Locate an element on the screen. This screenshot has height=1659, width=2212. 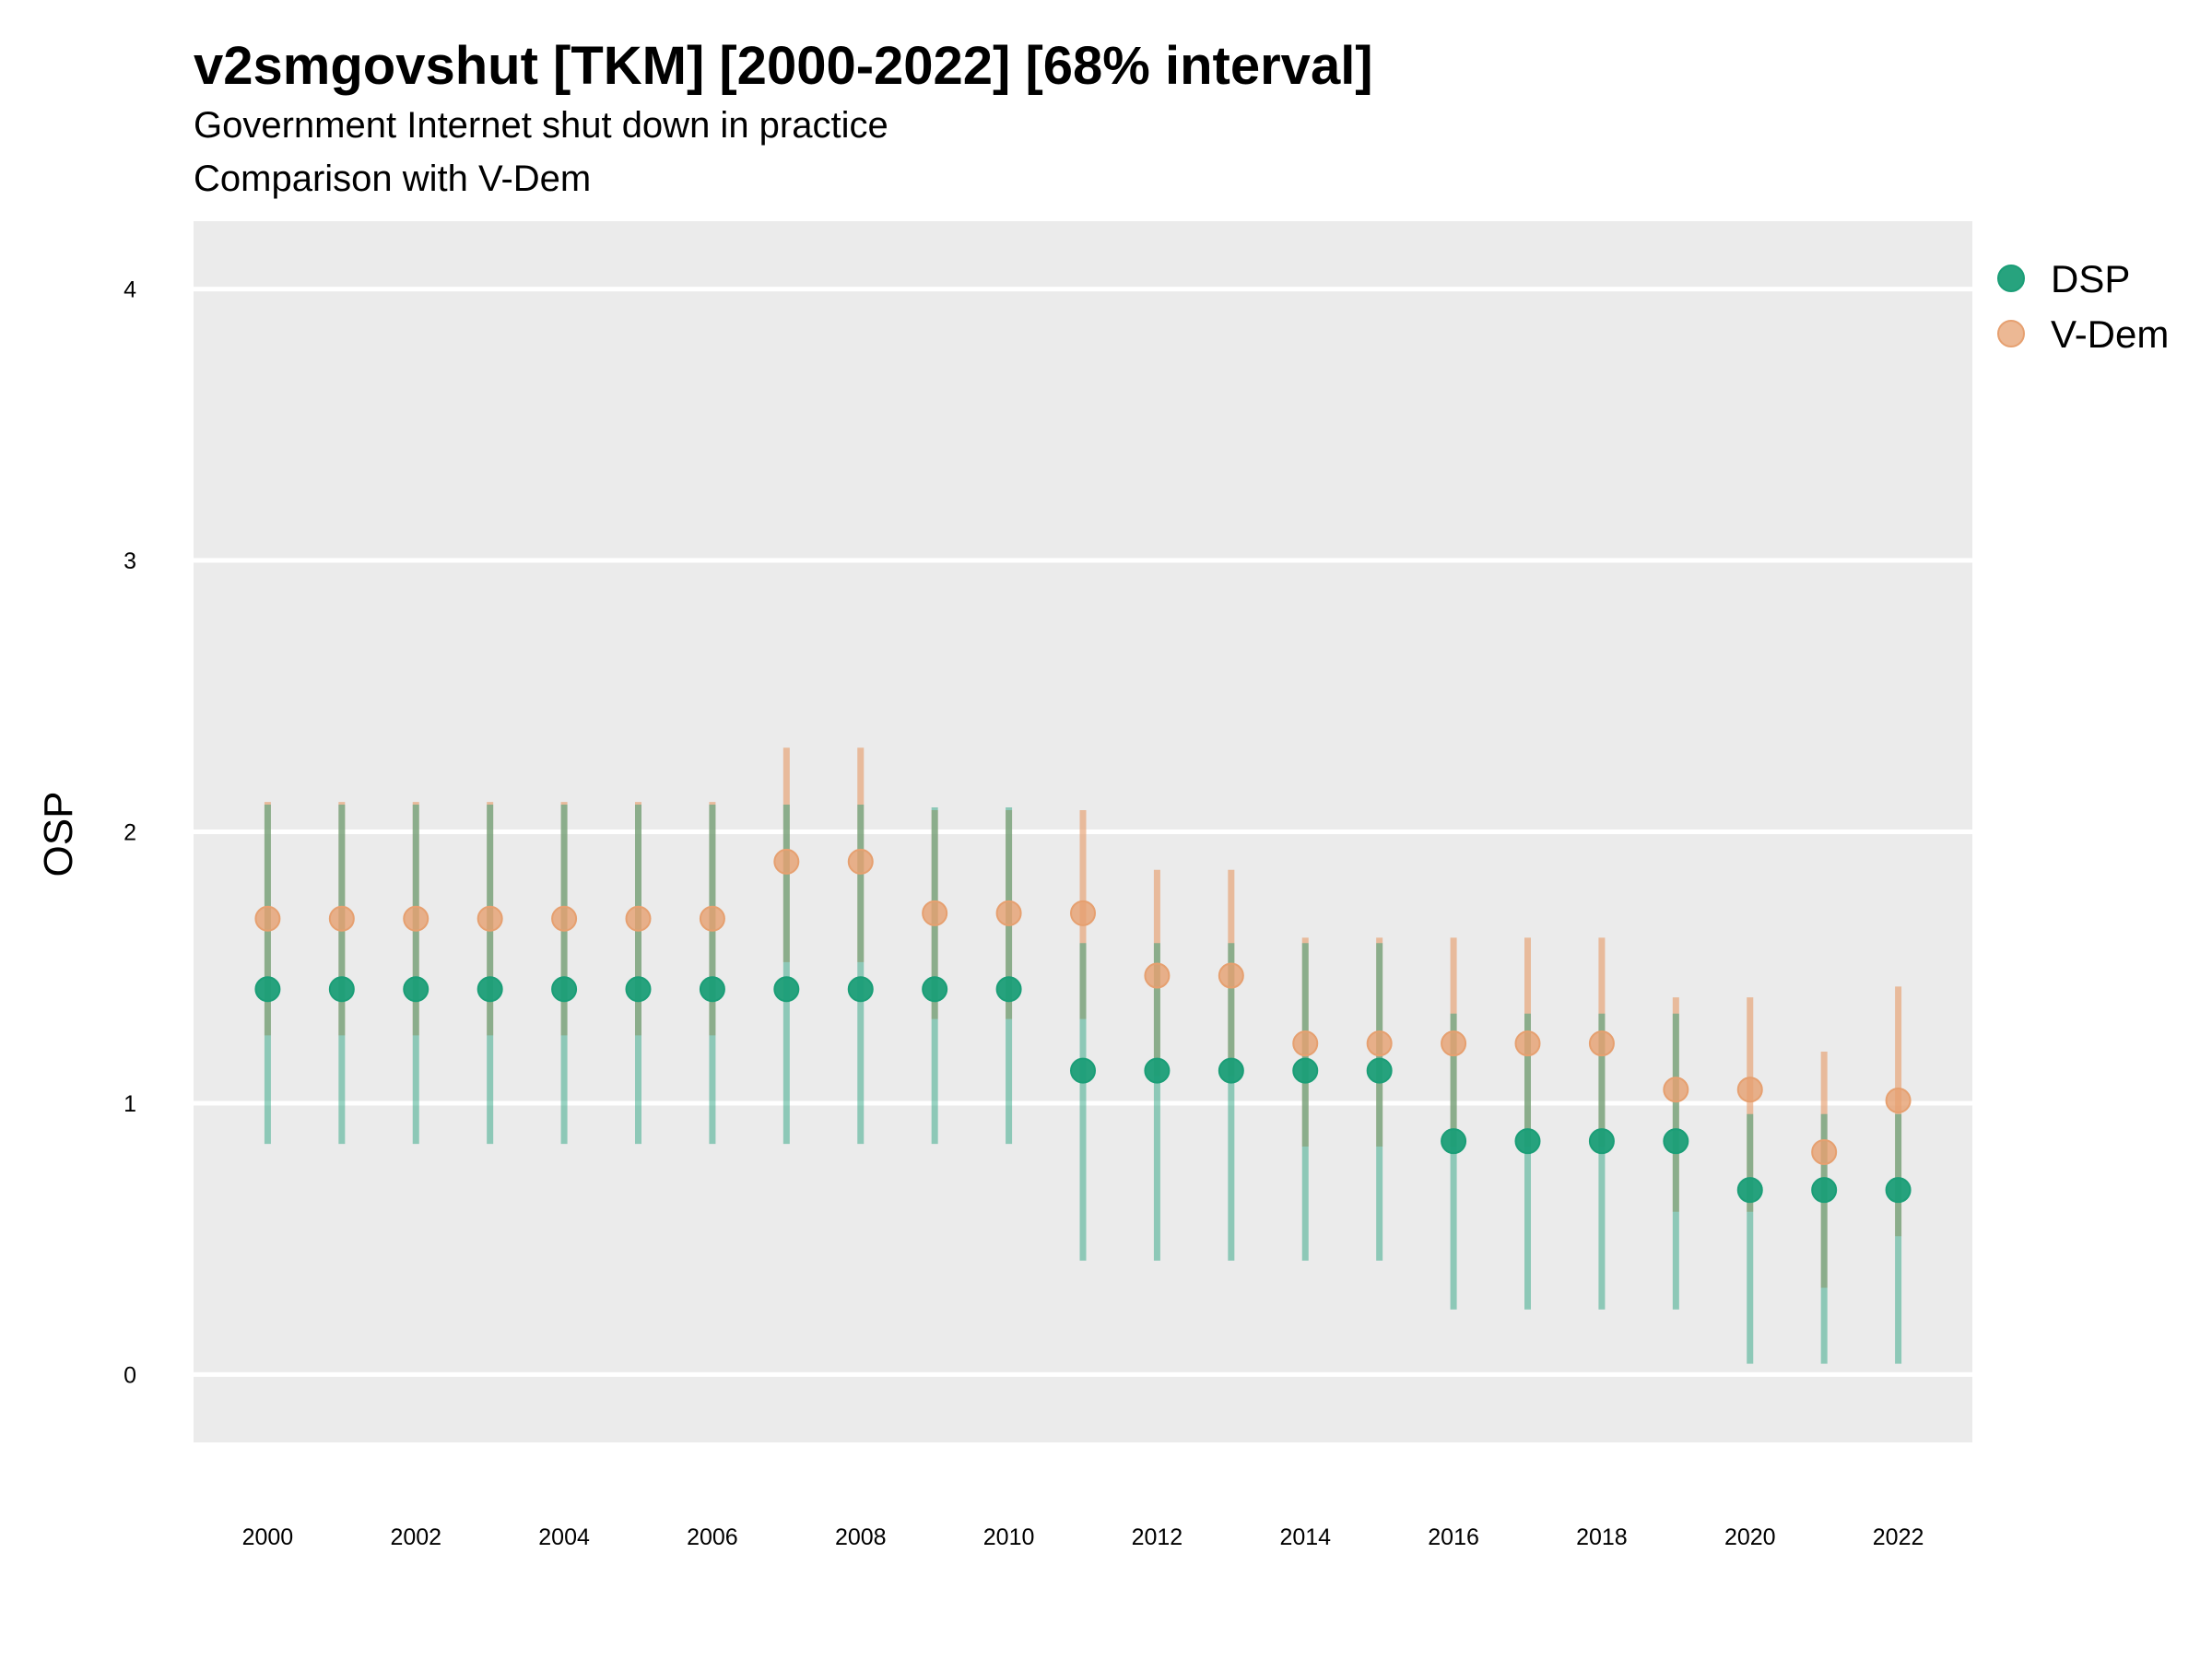
dsp-point-2009 is located at coordinates (935, 989).